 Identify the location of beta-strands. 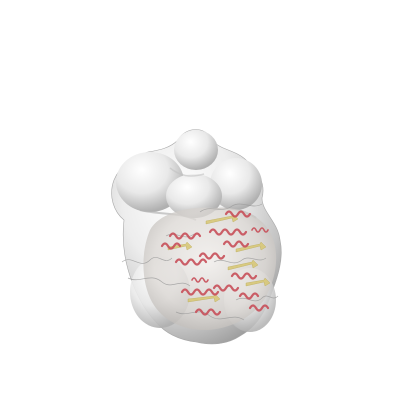
(219, 258).